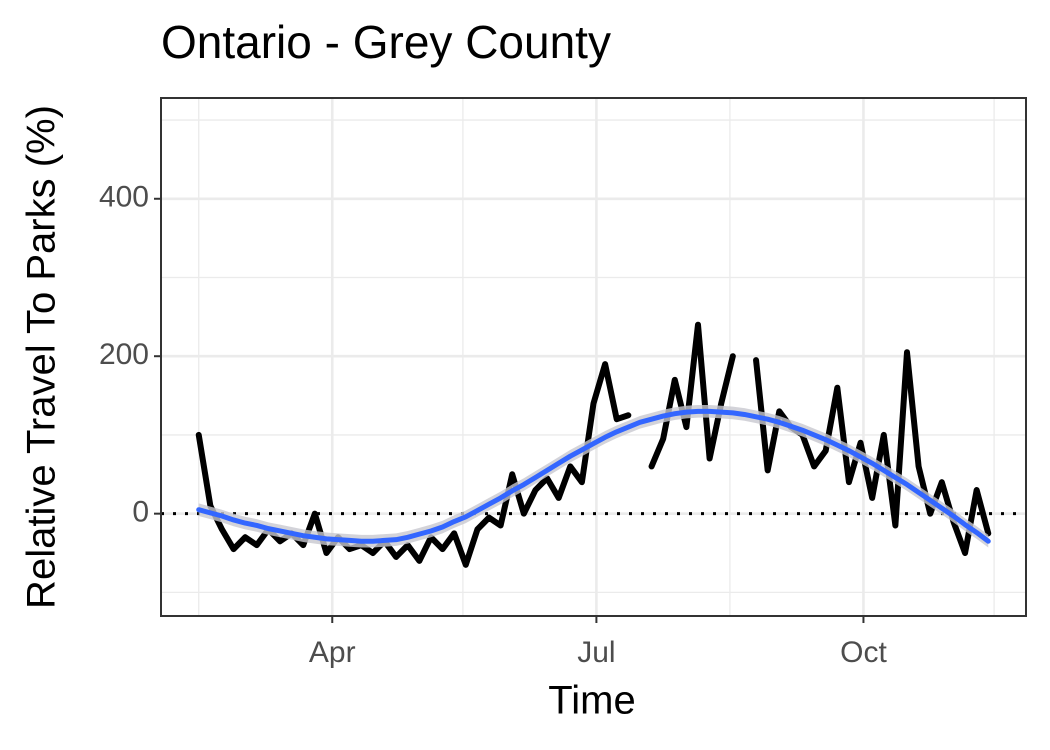 This screenshot has height=750, width=1050. Describe the element at coordinates (591, 701) in the screenshot. I see `x-axis-label: Time` at that location.